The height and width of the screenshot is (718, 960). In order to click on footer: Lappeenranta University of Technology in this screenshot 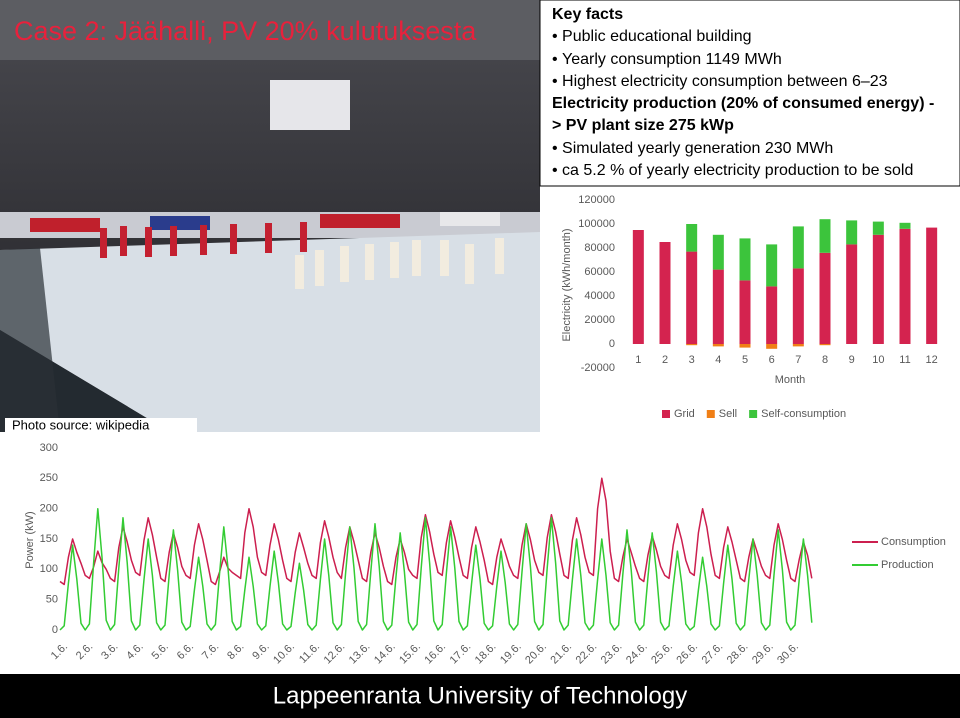, I will do `click(480, 695)`.